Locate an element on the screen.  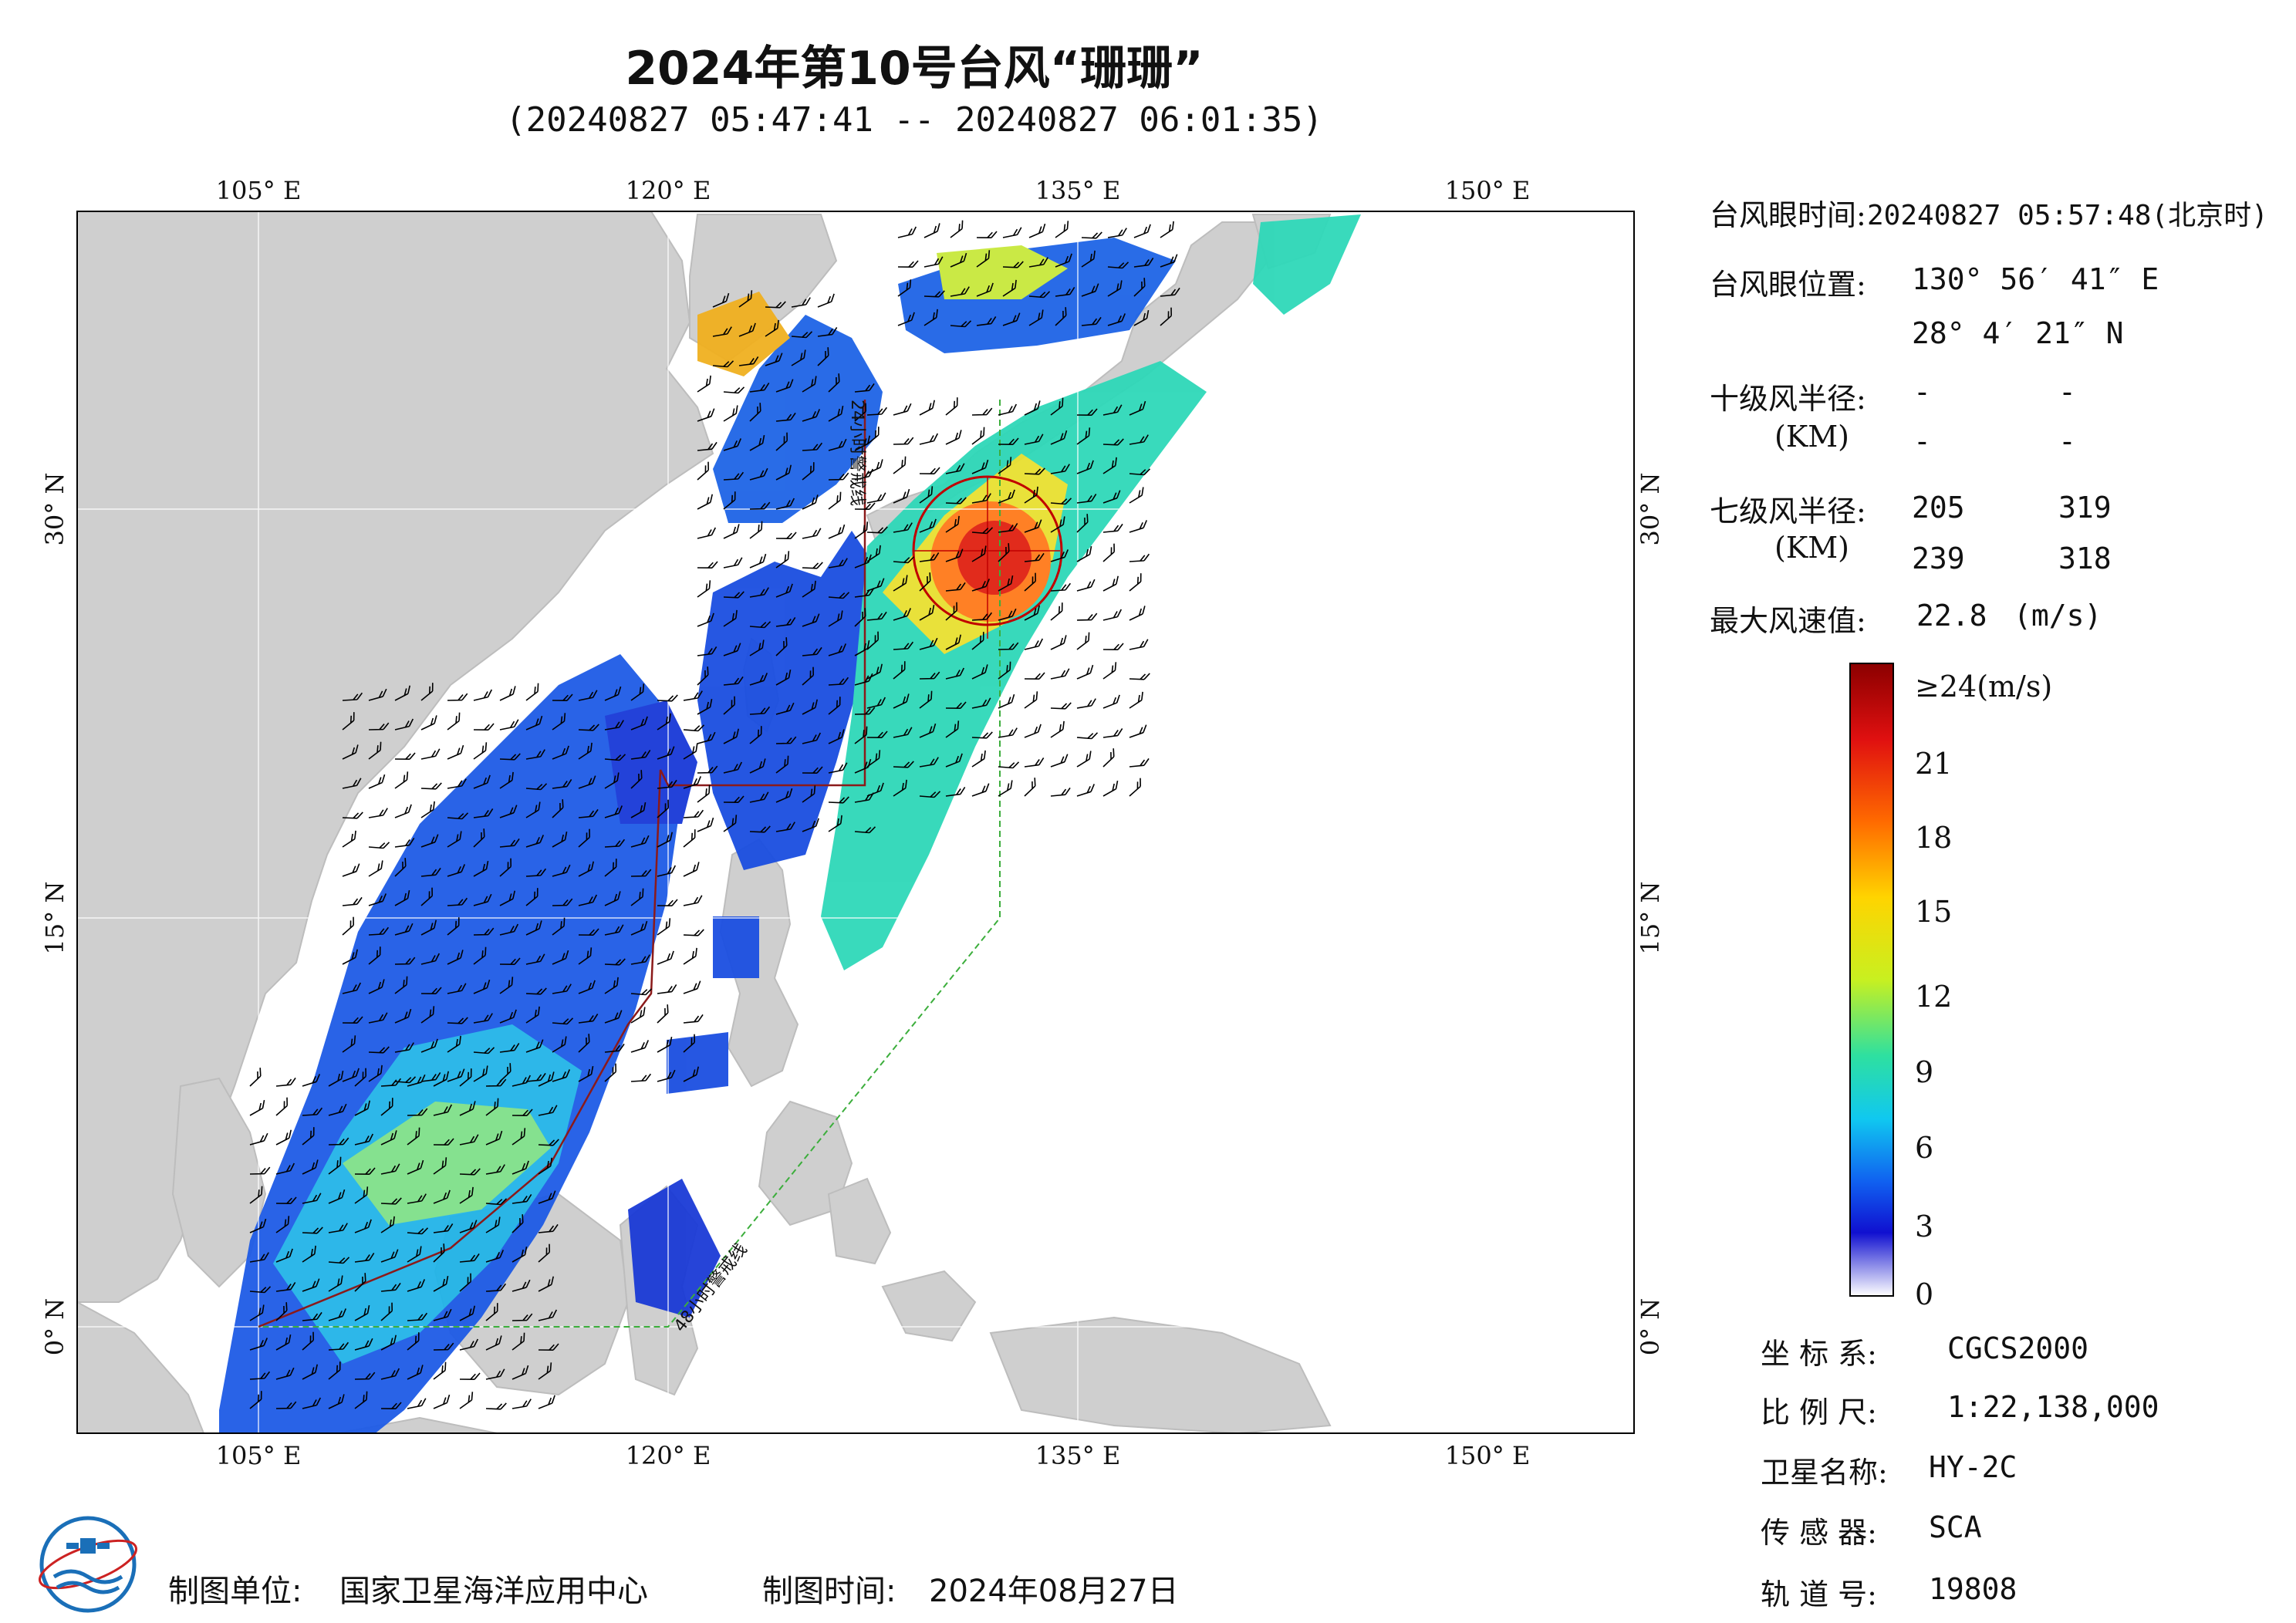
max-wind-label: 最大风速值: is located at coordinates (1788, 621).